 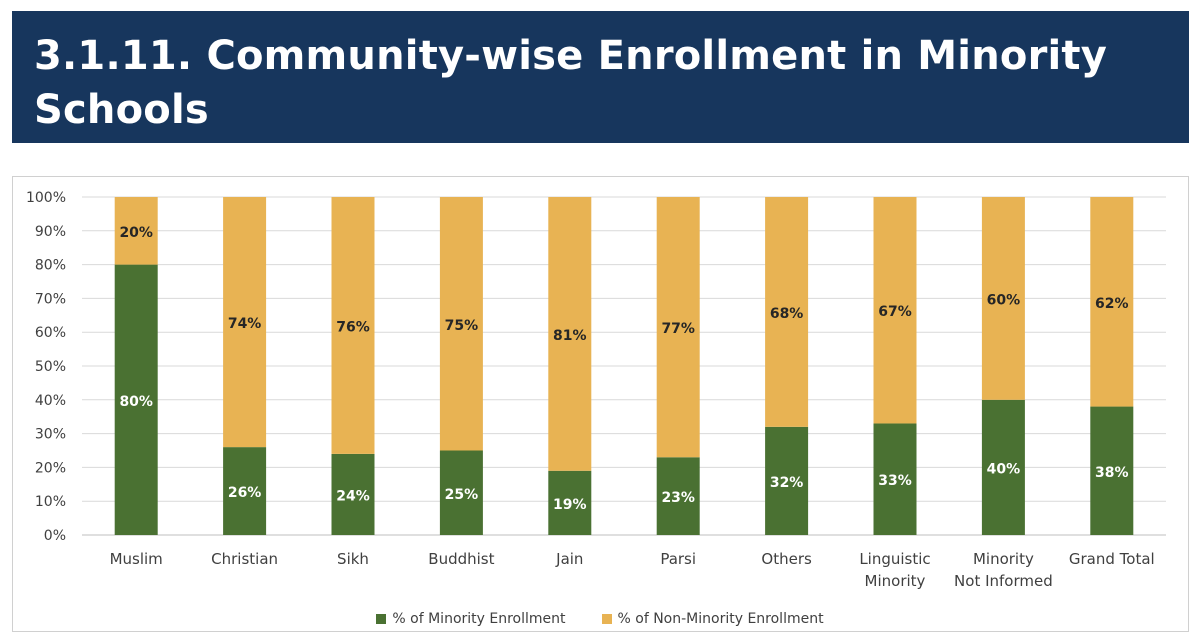 What do you see at coordinates (461, 559) in the screenshot?
I see `x-tick-label: Buddhist` at bounding box center [461, 559].